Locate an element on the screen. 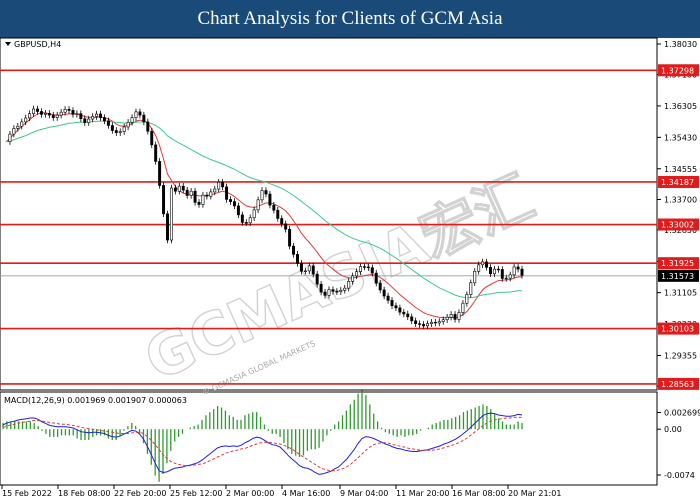 This screenshot has height=500, width=700. title-banner: Chart Analysis for Clients of GCM Asia is located at coordinates (350, 19).